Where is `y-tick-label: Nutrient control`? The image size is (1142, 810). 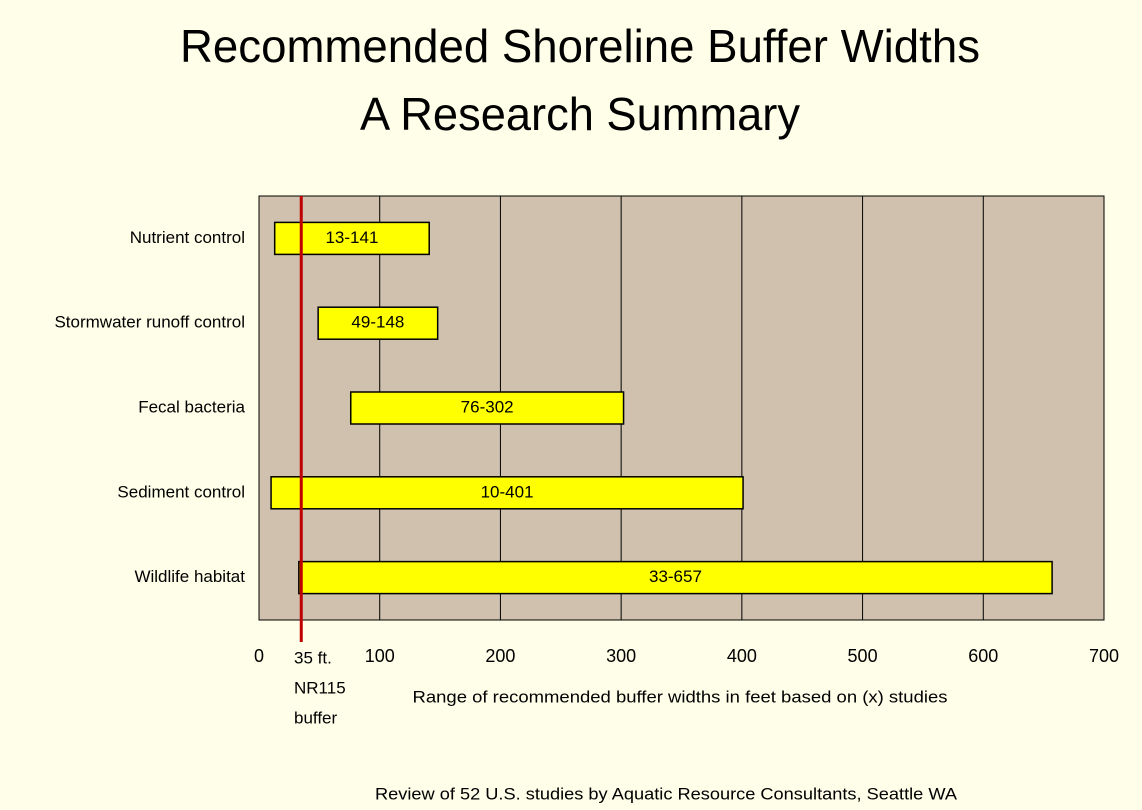 y-tick-label: Nutrient control is located at coordinates (187, 237).